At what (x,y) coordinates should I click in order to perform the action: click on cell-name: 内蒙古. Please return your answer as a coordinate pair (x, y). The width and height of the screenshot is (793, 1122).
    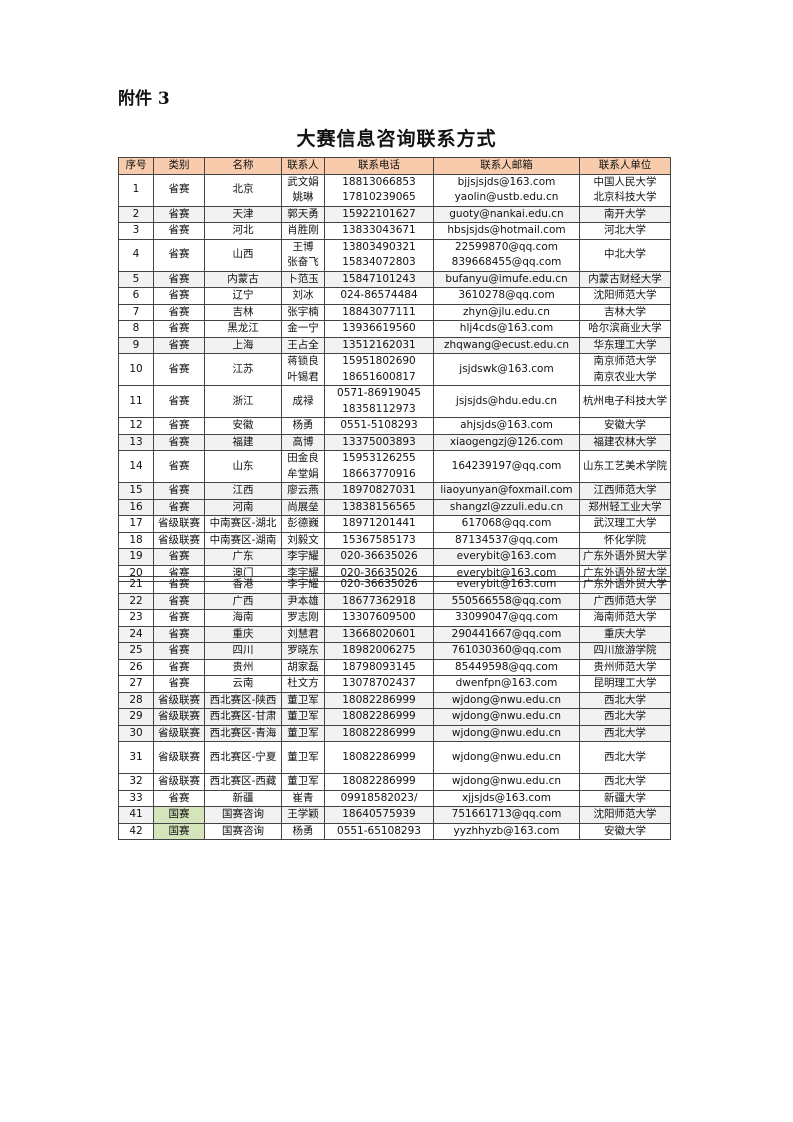
    Looking at the image, I should click on (243, 279).